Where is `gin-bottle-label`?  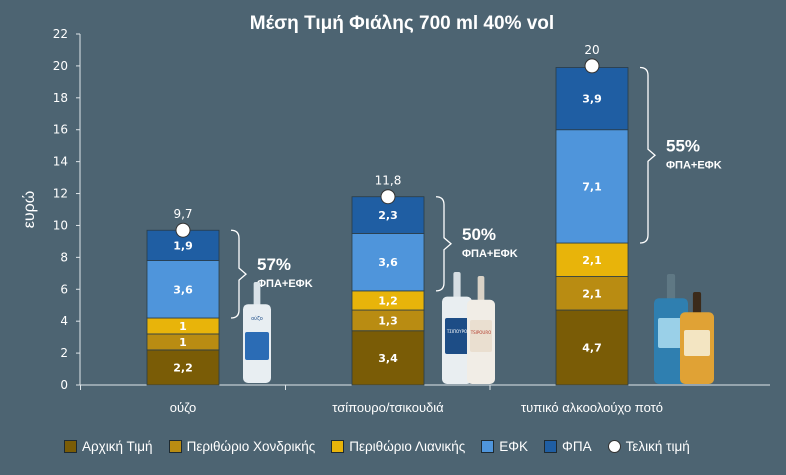 gin-bottle-label is located at coordinates (671, 333).